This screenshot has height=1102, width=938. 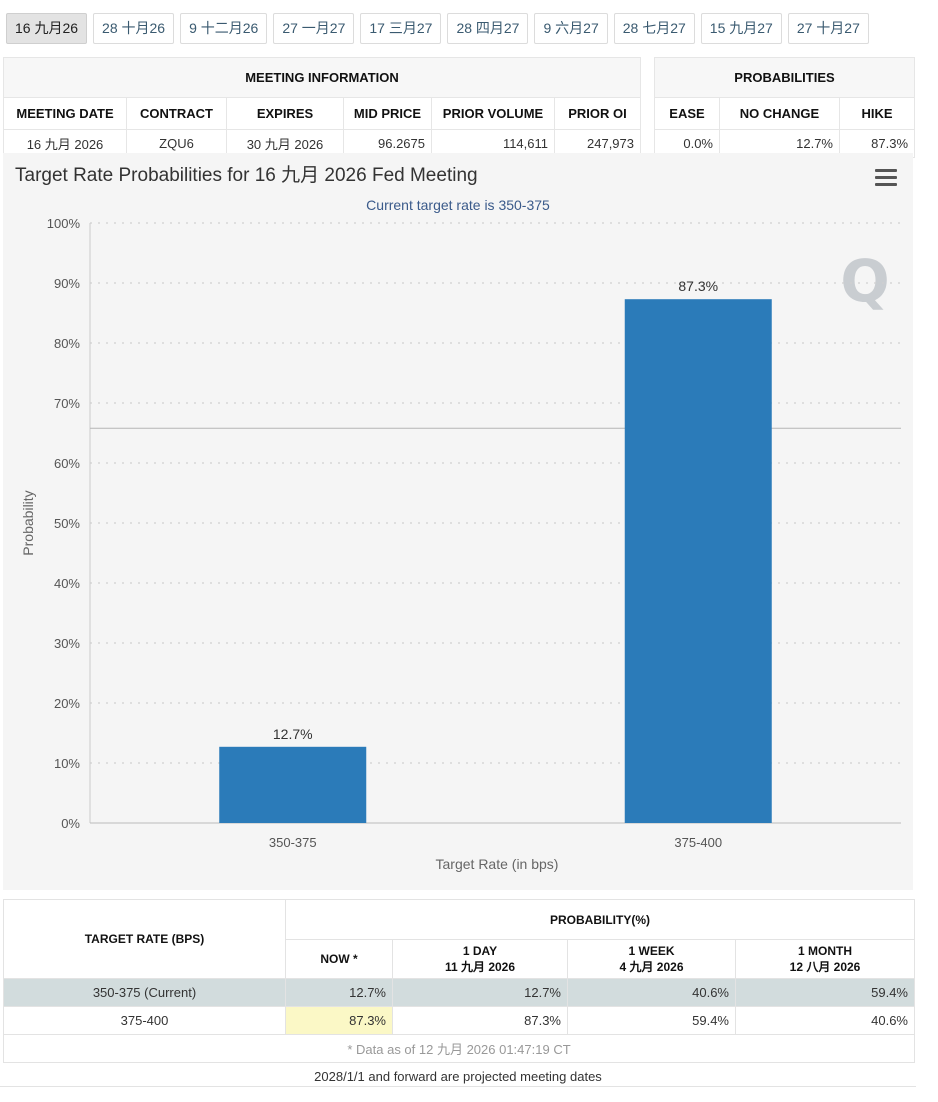 I want to click on y-tick-label: 60%, so click(x=67, y=463).